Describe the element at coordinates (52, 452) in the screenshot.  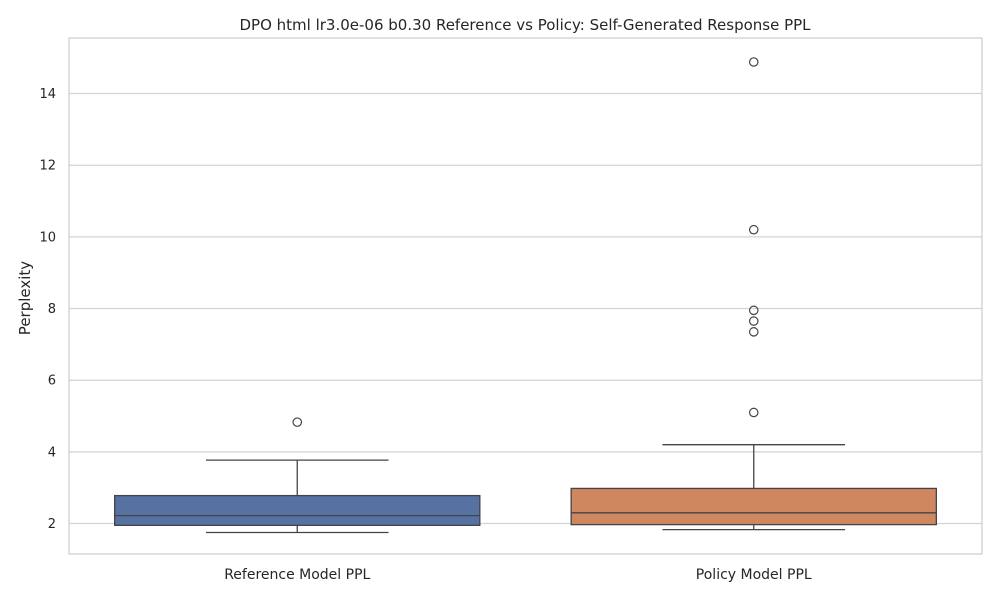
I see `y-tick-label: 4` at that location.